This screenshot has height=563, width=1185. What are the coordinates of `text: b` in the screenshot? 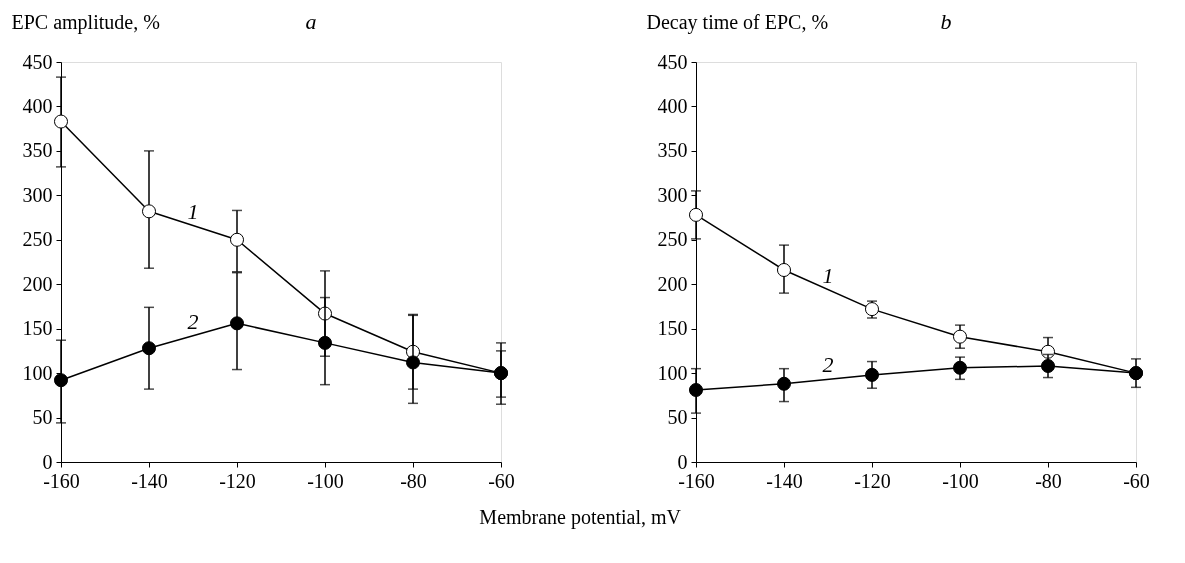 It's located at (946, 21).